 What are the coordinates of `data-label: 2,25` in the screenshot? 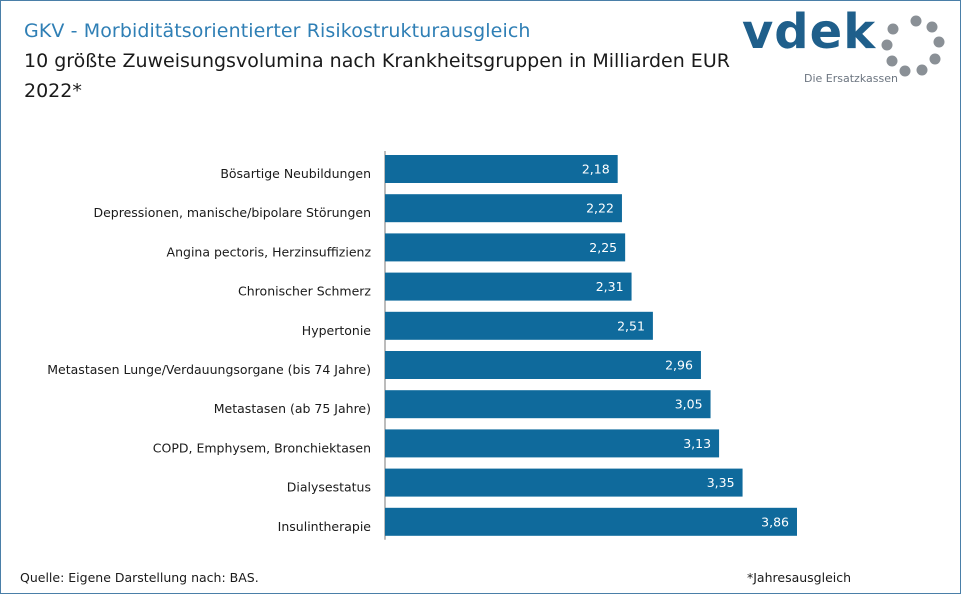 It's located at (603, 247).